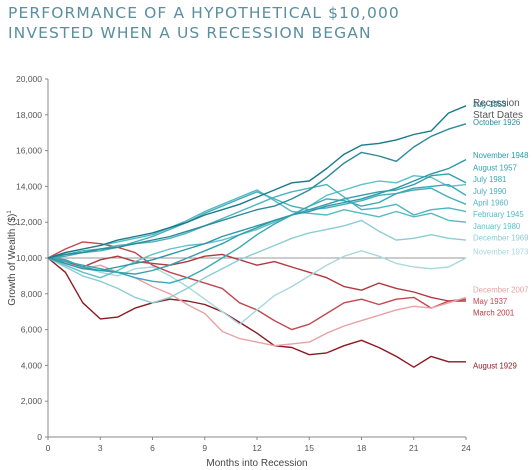 This screenshot has height=470, width=532. What do you see at coordinates (100, 448) in the screenshot?
I see `x-tick-label: 3` at bounding box center [100, 448].